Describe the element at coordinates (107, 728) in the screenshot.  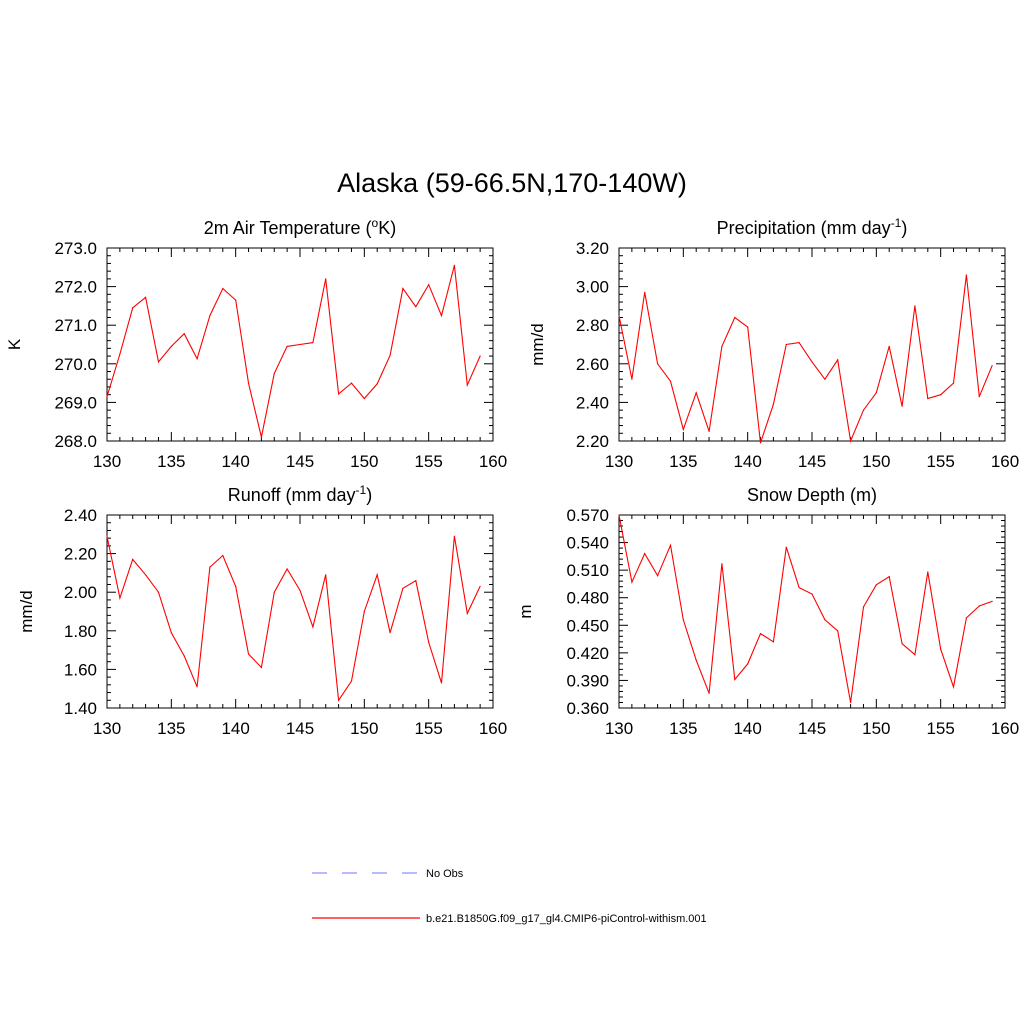
I see `charts-runoff-xtick-label: 130` at that location.